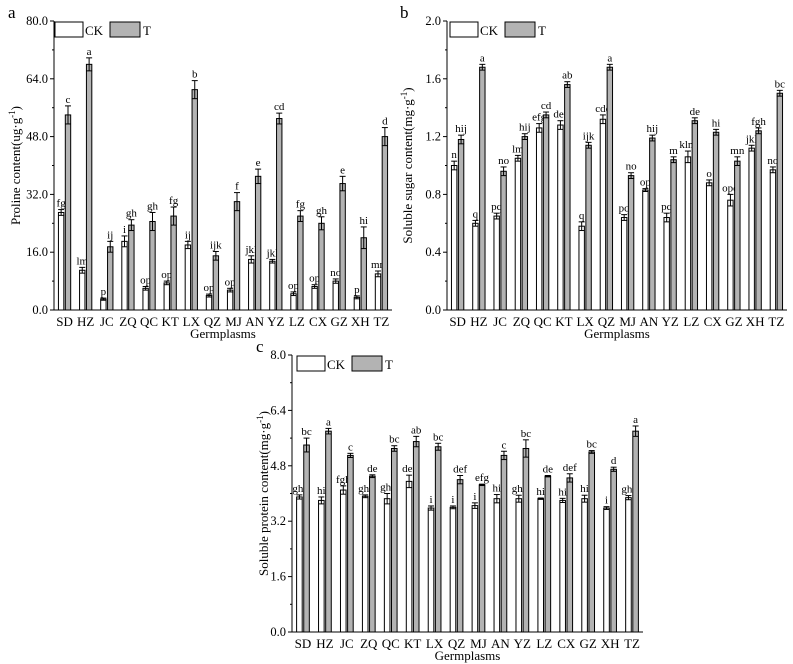  I want to click on legend-label-t: T, so click(147, 30).